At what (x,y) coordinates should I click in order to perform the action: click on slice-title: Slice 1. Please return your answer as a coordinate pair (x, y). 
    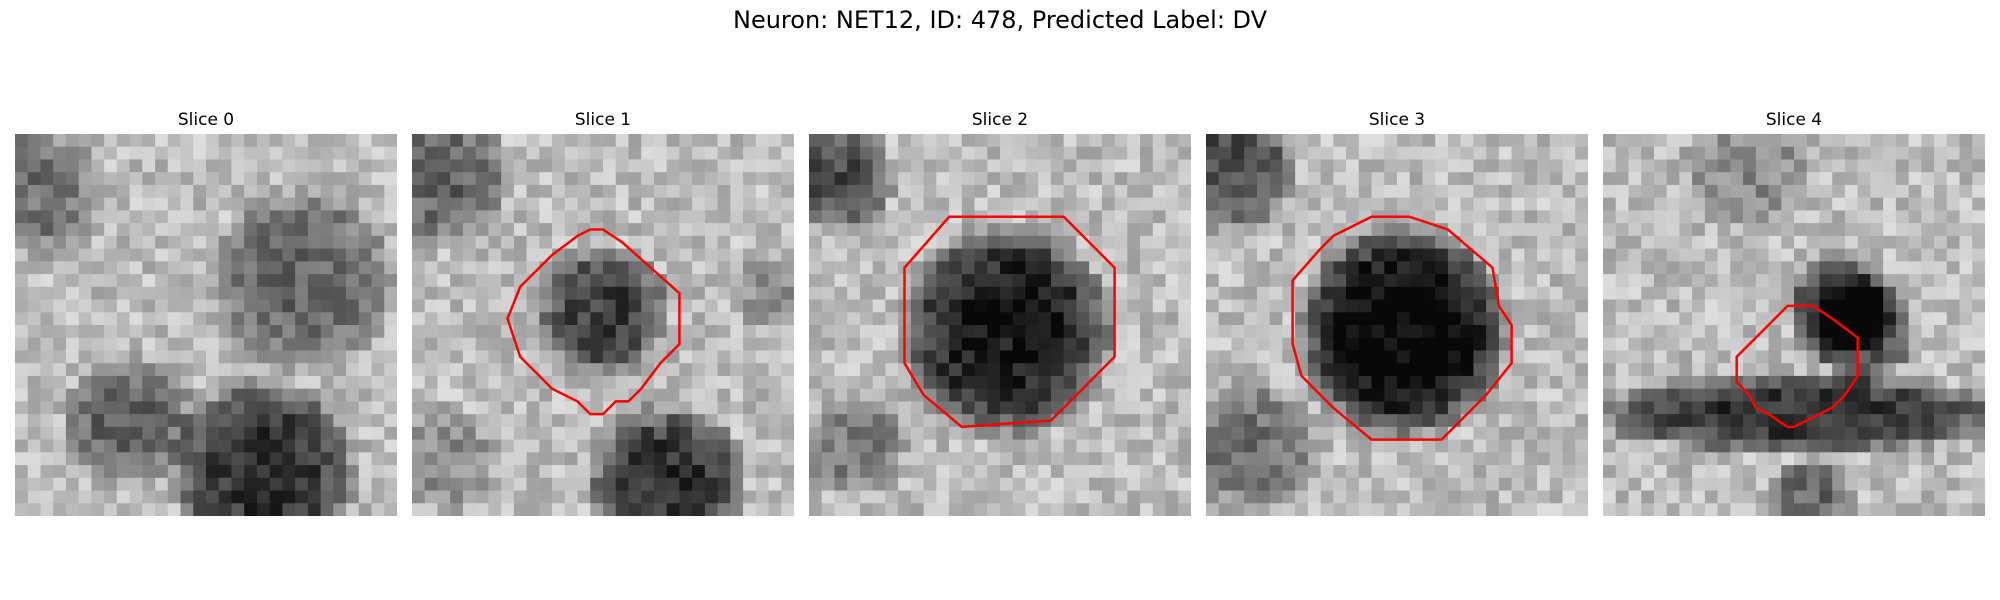
    Looking at the image, I should click on (603, 120).